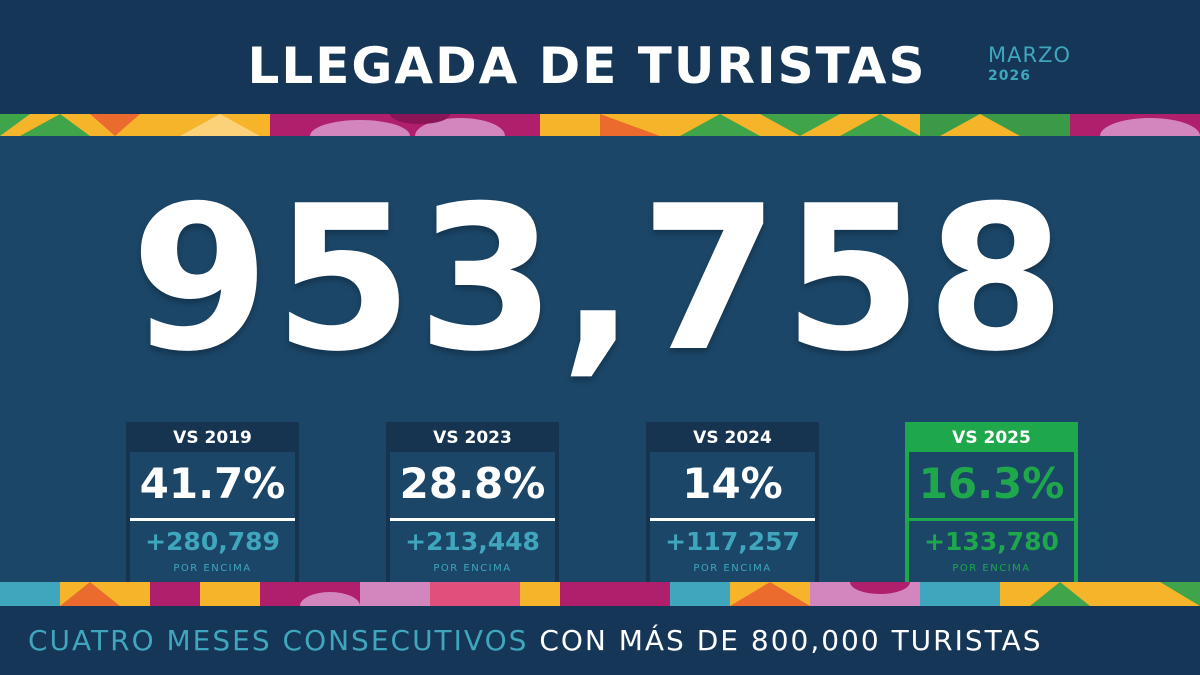 Image resolution: width=1200 pixels, height=675 pixels. Describe the element at coordinates (991, 438) in the screenshot. I see `card-label: VS 2025` at that location.